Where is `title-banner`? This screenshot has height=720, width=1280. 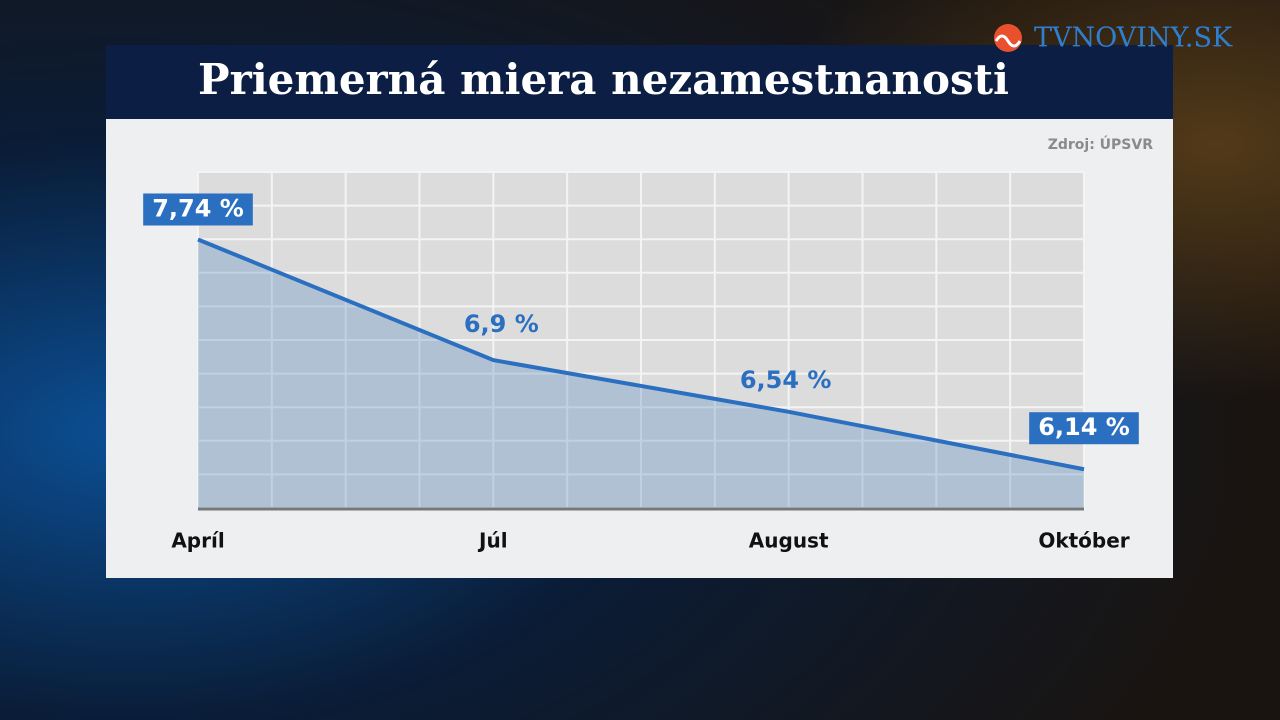 title-banner is located at coordinates (639, 82).